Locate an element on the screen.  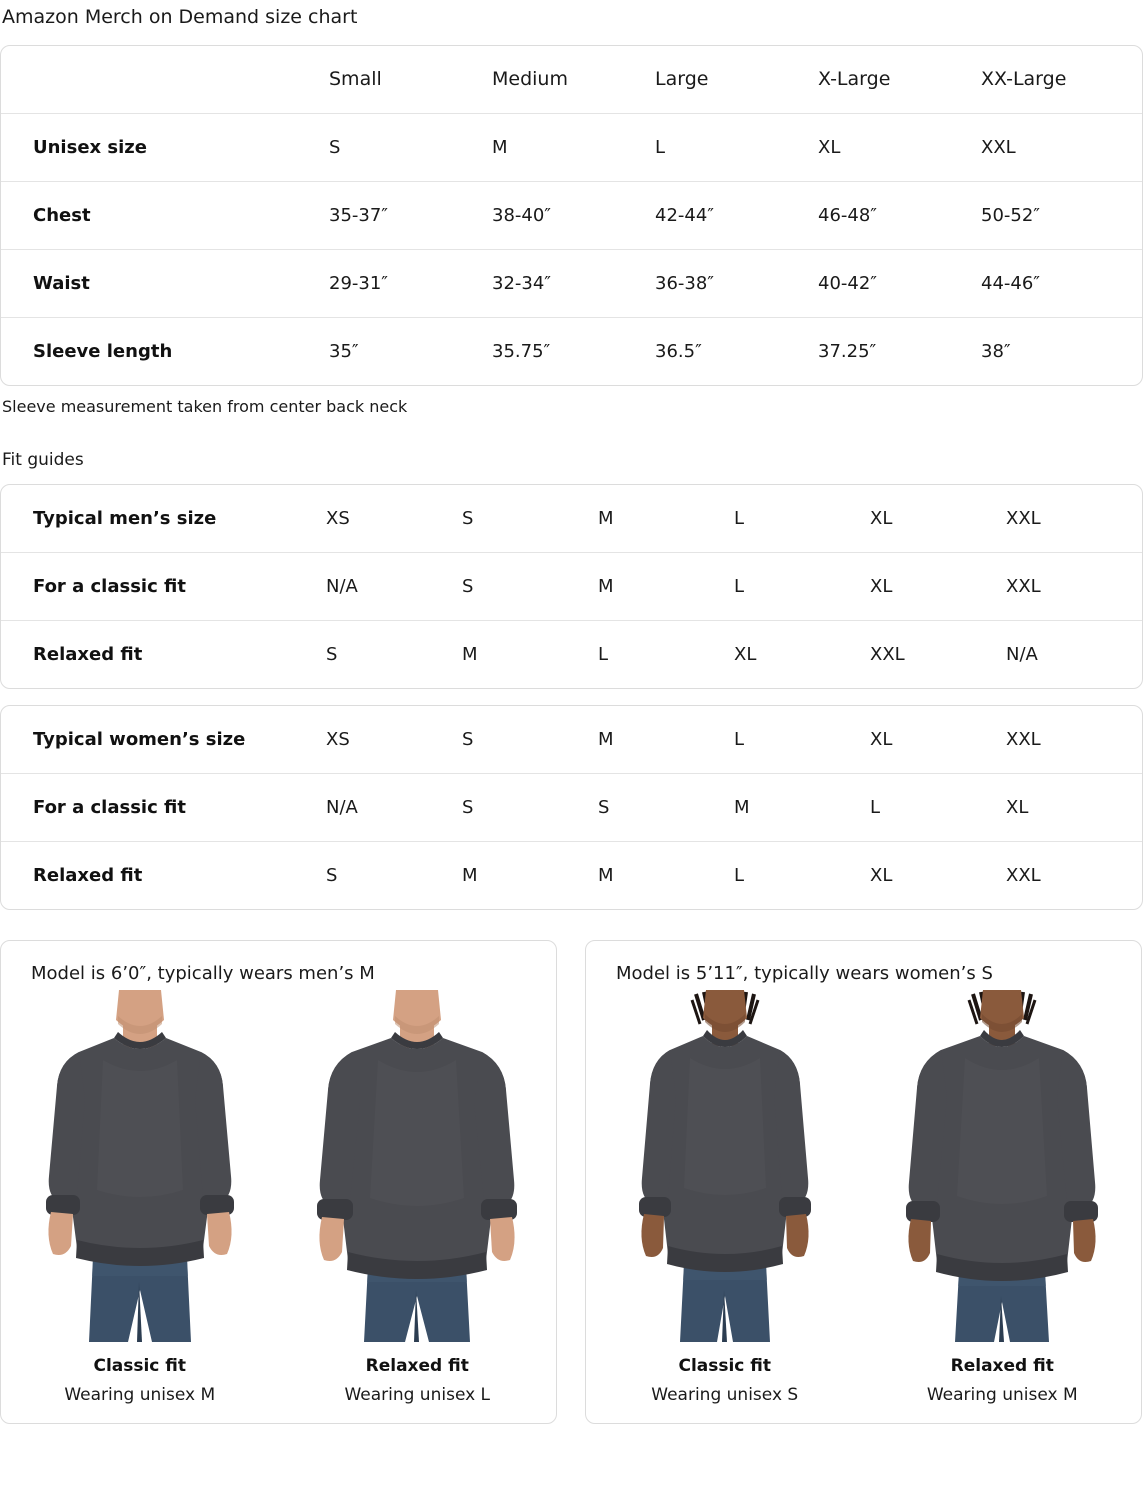
cell-womens-typical-3: M is located at coordinates (606, 739).